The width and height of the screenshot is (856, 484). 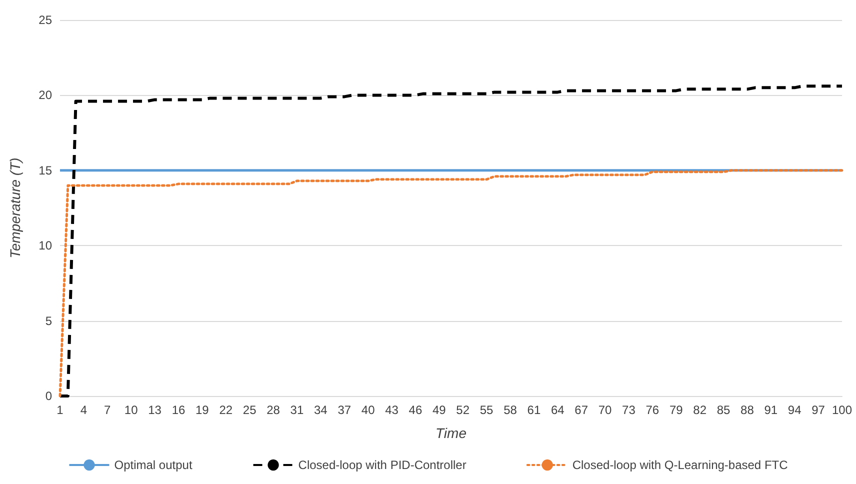 What do you see at coordinates (700, 410) in the screenshot?
I see `x-tick-label: 82` at bounding box center [700, 410].